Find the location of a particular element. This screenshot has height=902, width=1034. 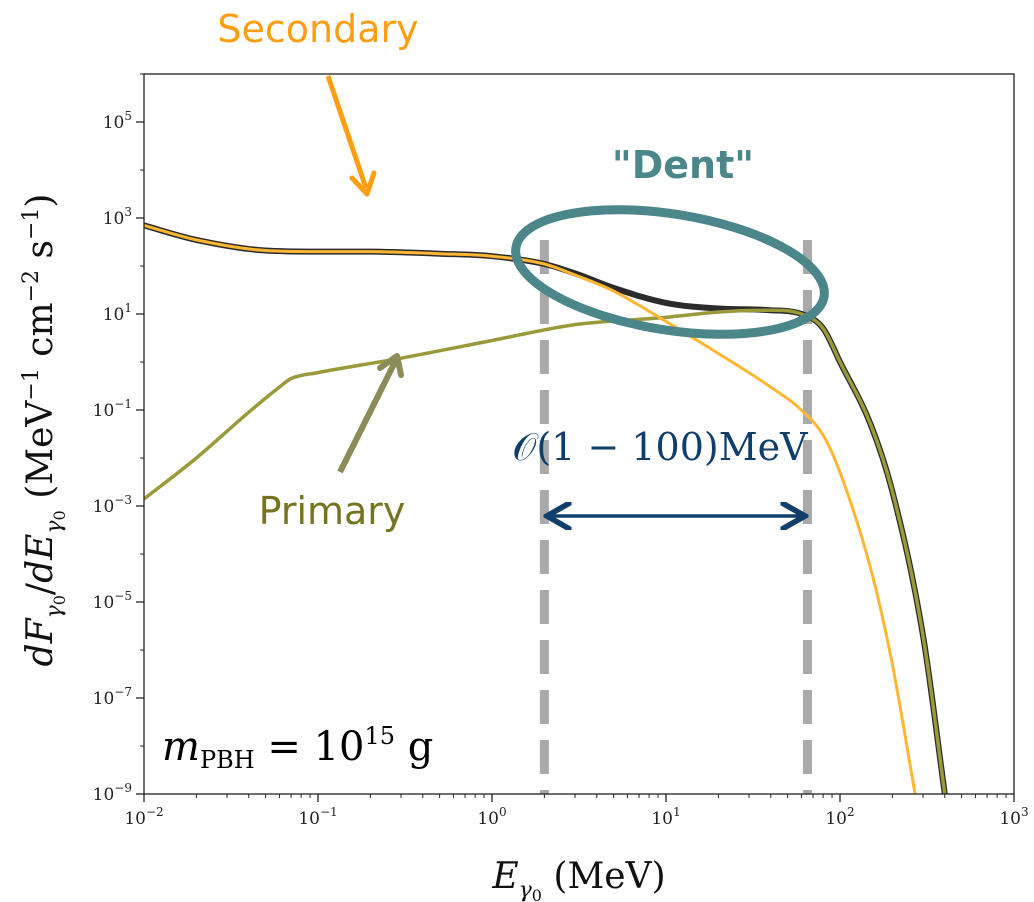

dent-label: "Dent" is located at coordinates (683, 165).